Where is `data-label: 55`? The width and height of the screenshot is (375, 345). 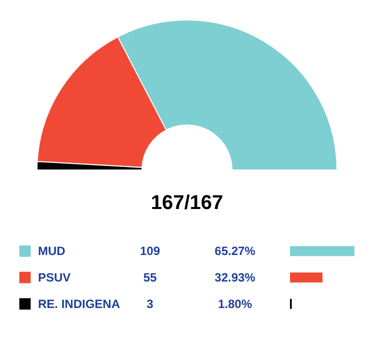
data-label: 55 is located at coordinates (150, 277).